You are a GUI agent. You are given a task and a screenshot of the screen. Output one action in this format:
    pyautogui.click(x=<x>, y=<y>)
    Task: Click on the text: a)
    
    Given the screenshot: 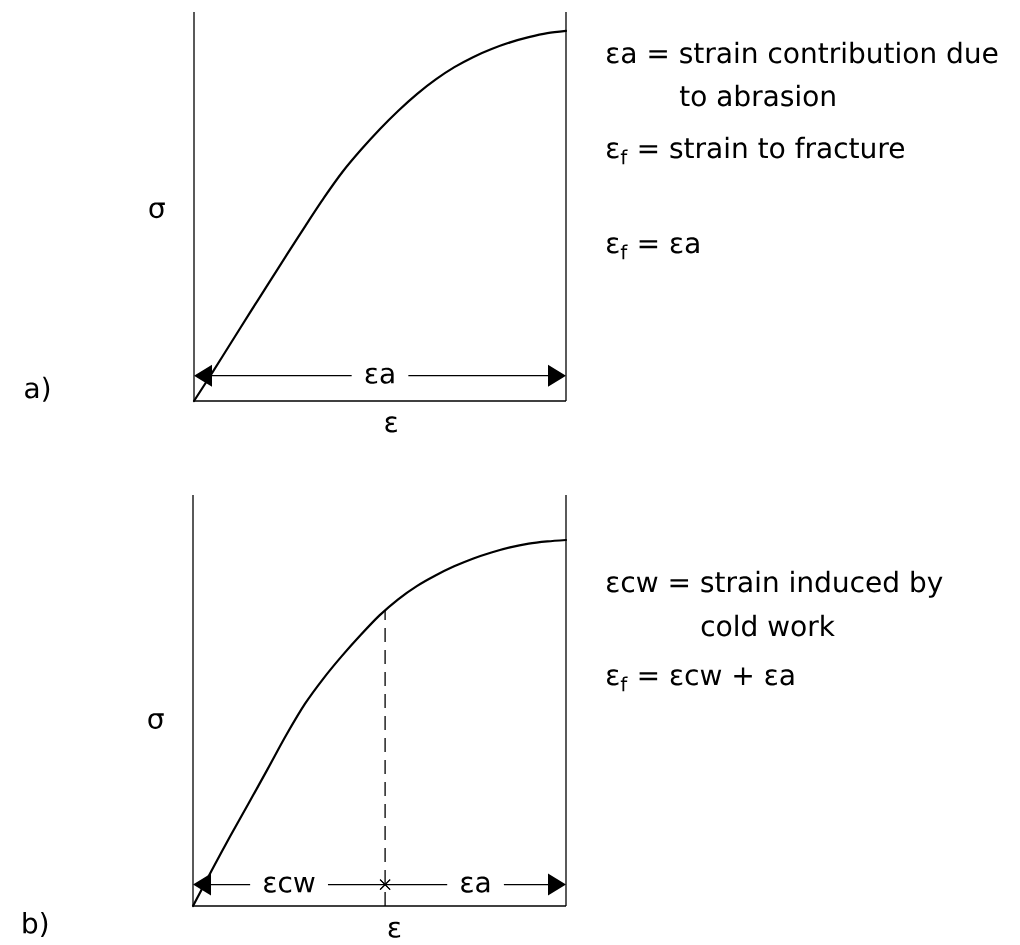 What is the action you would take?
    pyautogui.click(x=37, y=389)
    